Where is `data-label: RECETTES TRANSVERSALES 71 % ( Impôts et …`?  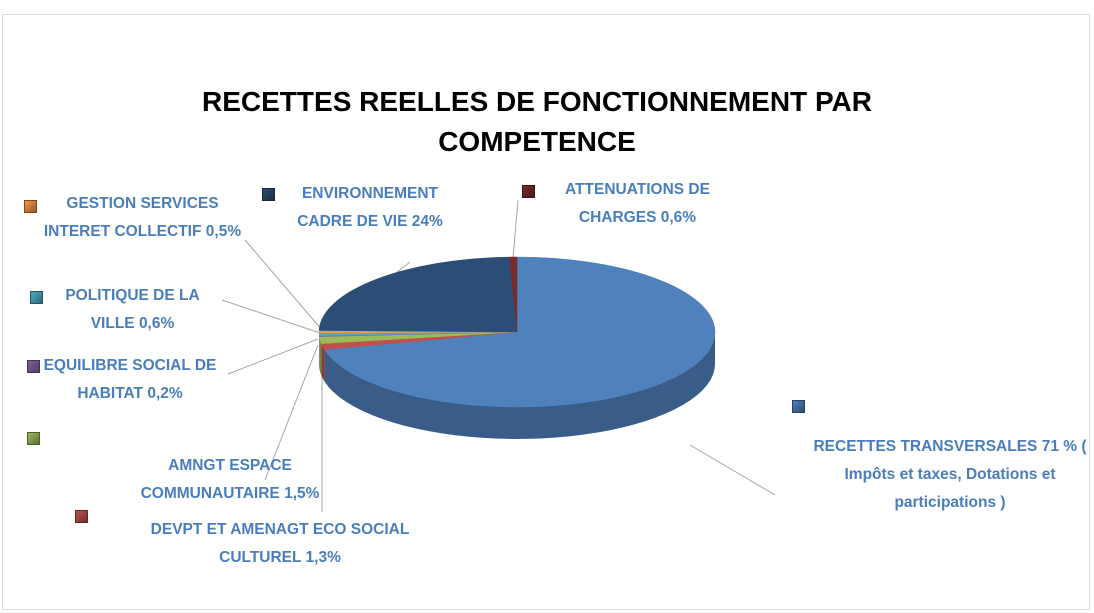 data-label: RECETTES TRANSVERSALES 71 % ( Impôts et … is located at coordinates (947, 475).